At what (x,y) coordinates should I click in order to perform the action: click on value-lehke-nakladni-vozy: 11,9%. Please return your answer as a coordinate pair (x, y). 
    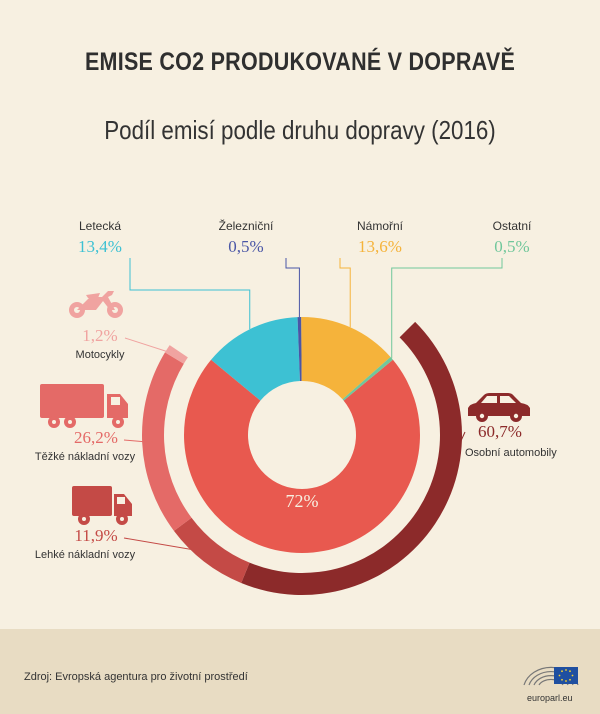
    Looking at the image, I should click on (95, 535).